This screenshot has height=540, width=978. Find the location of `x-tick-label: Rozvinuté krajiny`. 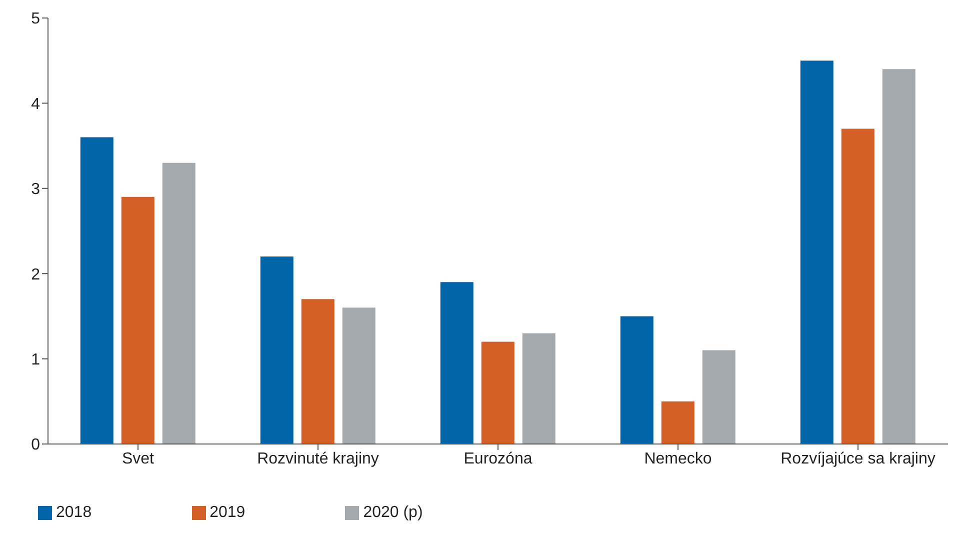

x-tick-label: Rozvinuté krajiny is located at coordinates (318, 459).